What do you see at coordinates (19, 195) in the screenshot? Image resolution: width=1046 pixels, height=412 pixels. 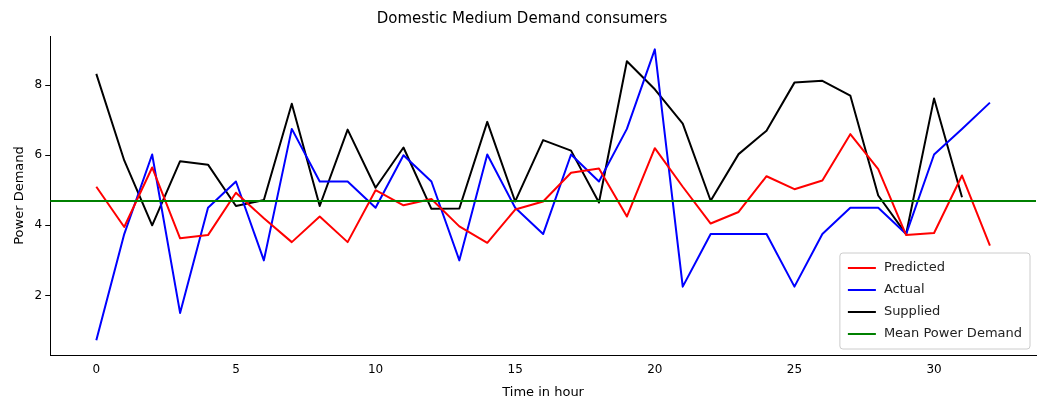 I see `y-axis-title: Power Demand` at bounding box center [19, 195].